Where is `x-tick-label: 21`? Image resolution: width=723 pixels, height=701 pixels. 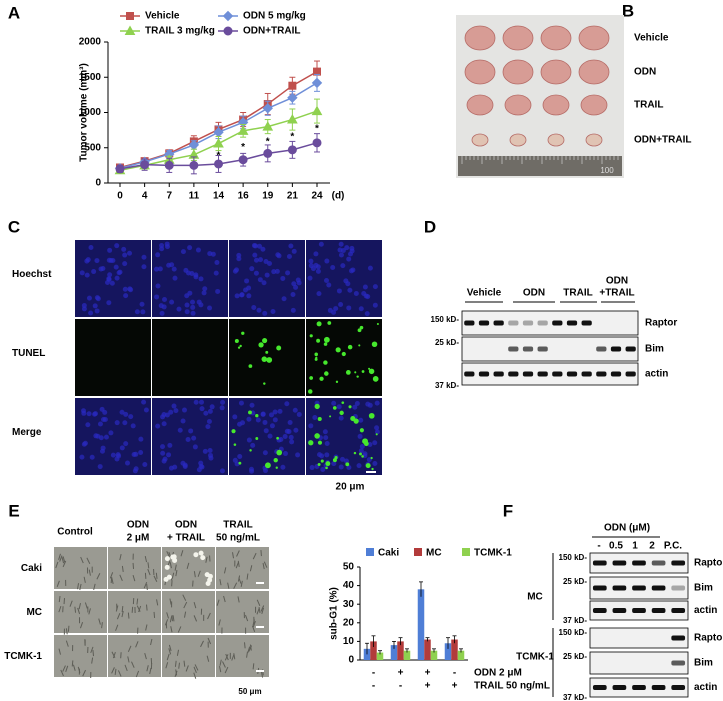 x-tick-label: 21 is located at coordinates (293, 196).